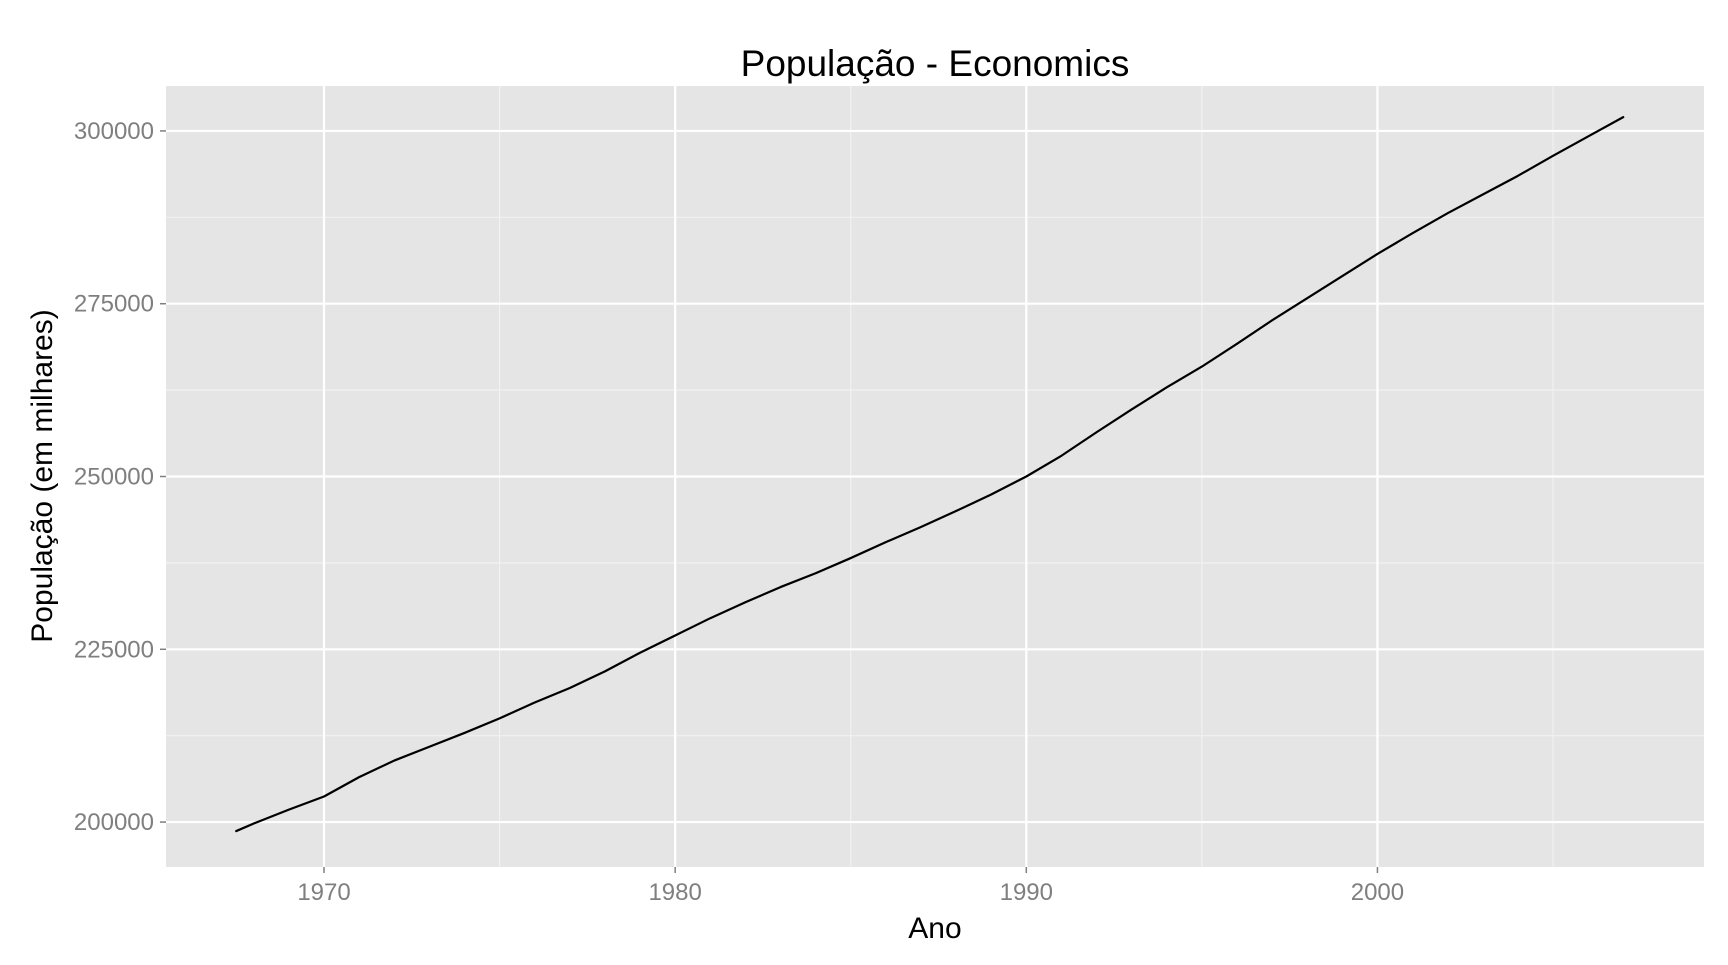  I want to click on x-tick-label: 1980, so click(674, 892).